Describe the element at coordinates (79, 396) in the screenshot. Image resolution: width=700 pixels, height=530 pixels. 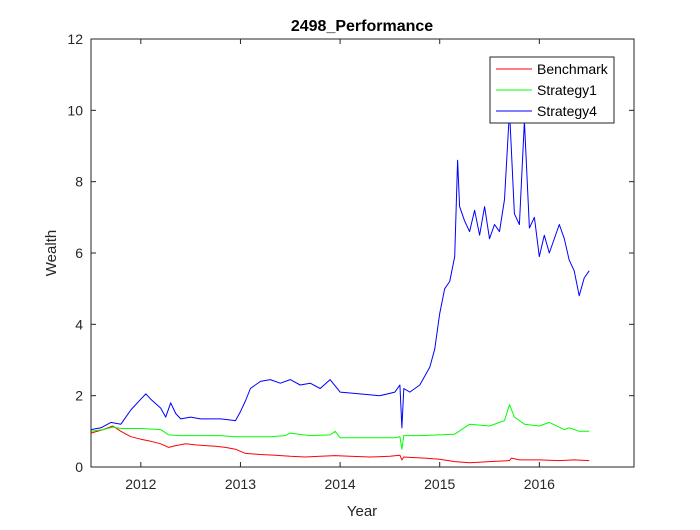
I see `y-tick-label: 2` at that location.